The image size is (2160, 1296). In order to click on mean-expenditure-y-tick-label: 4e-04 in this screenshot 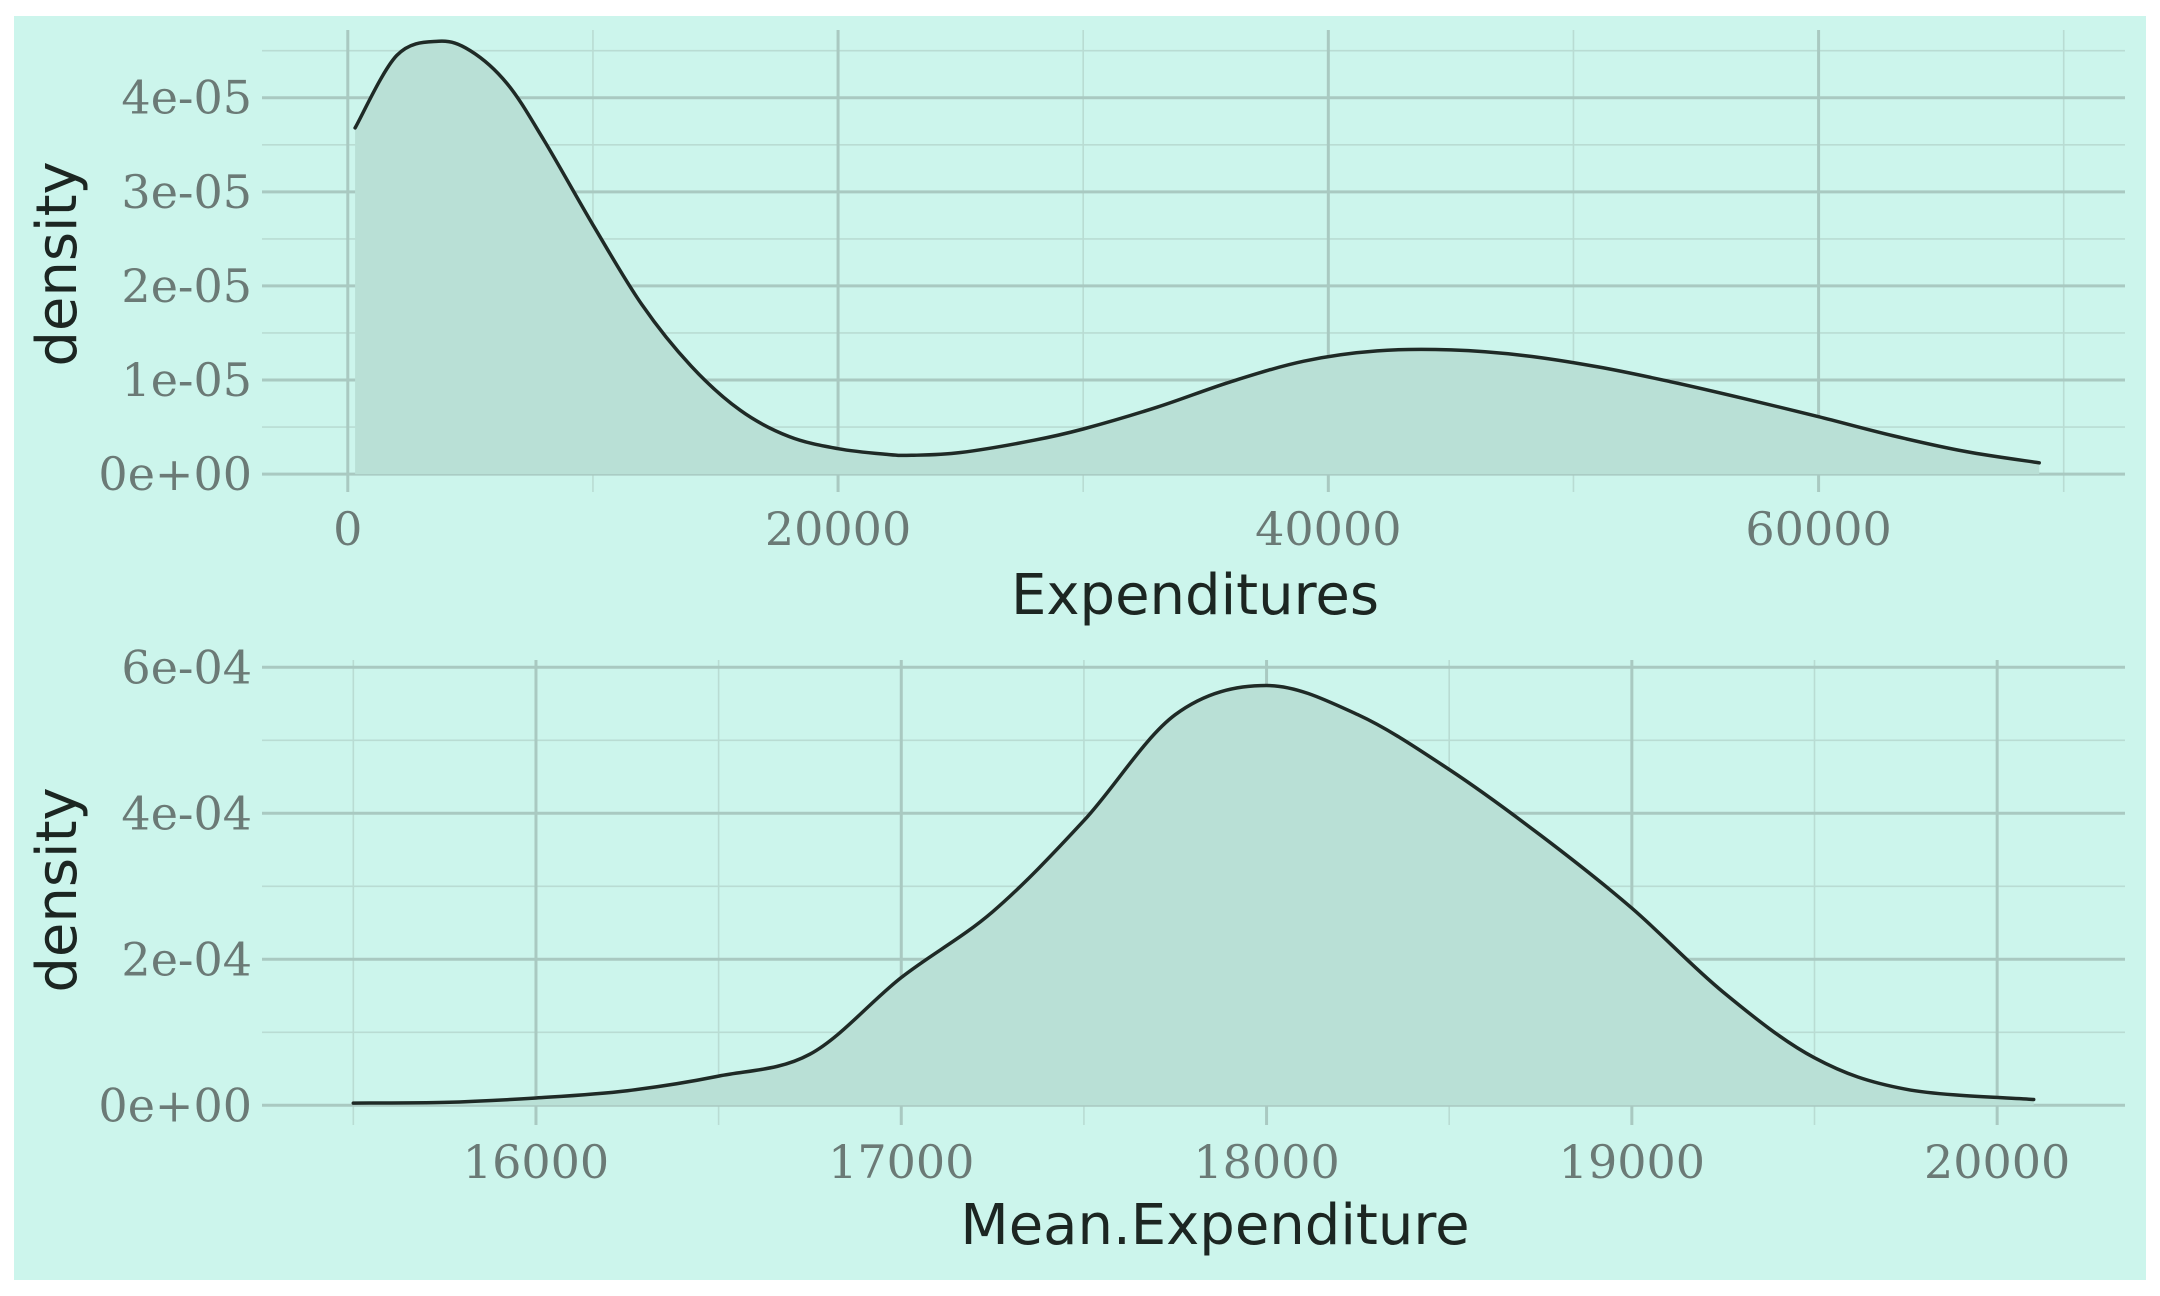, I will do `click(186, 813)`.